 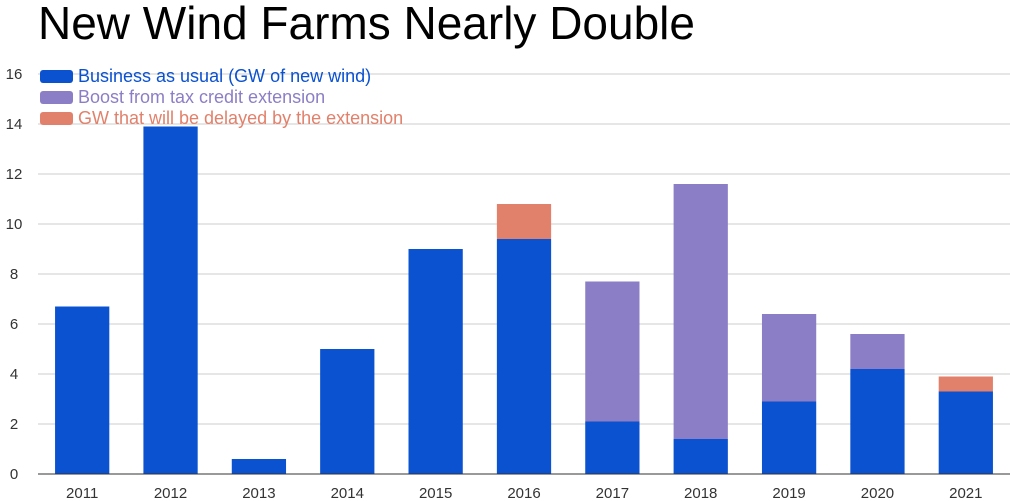 I want to click on y-tick-label: 0, so click(x=14, y=474).